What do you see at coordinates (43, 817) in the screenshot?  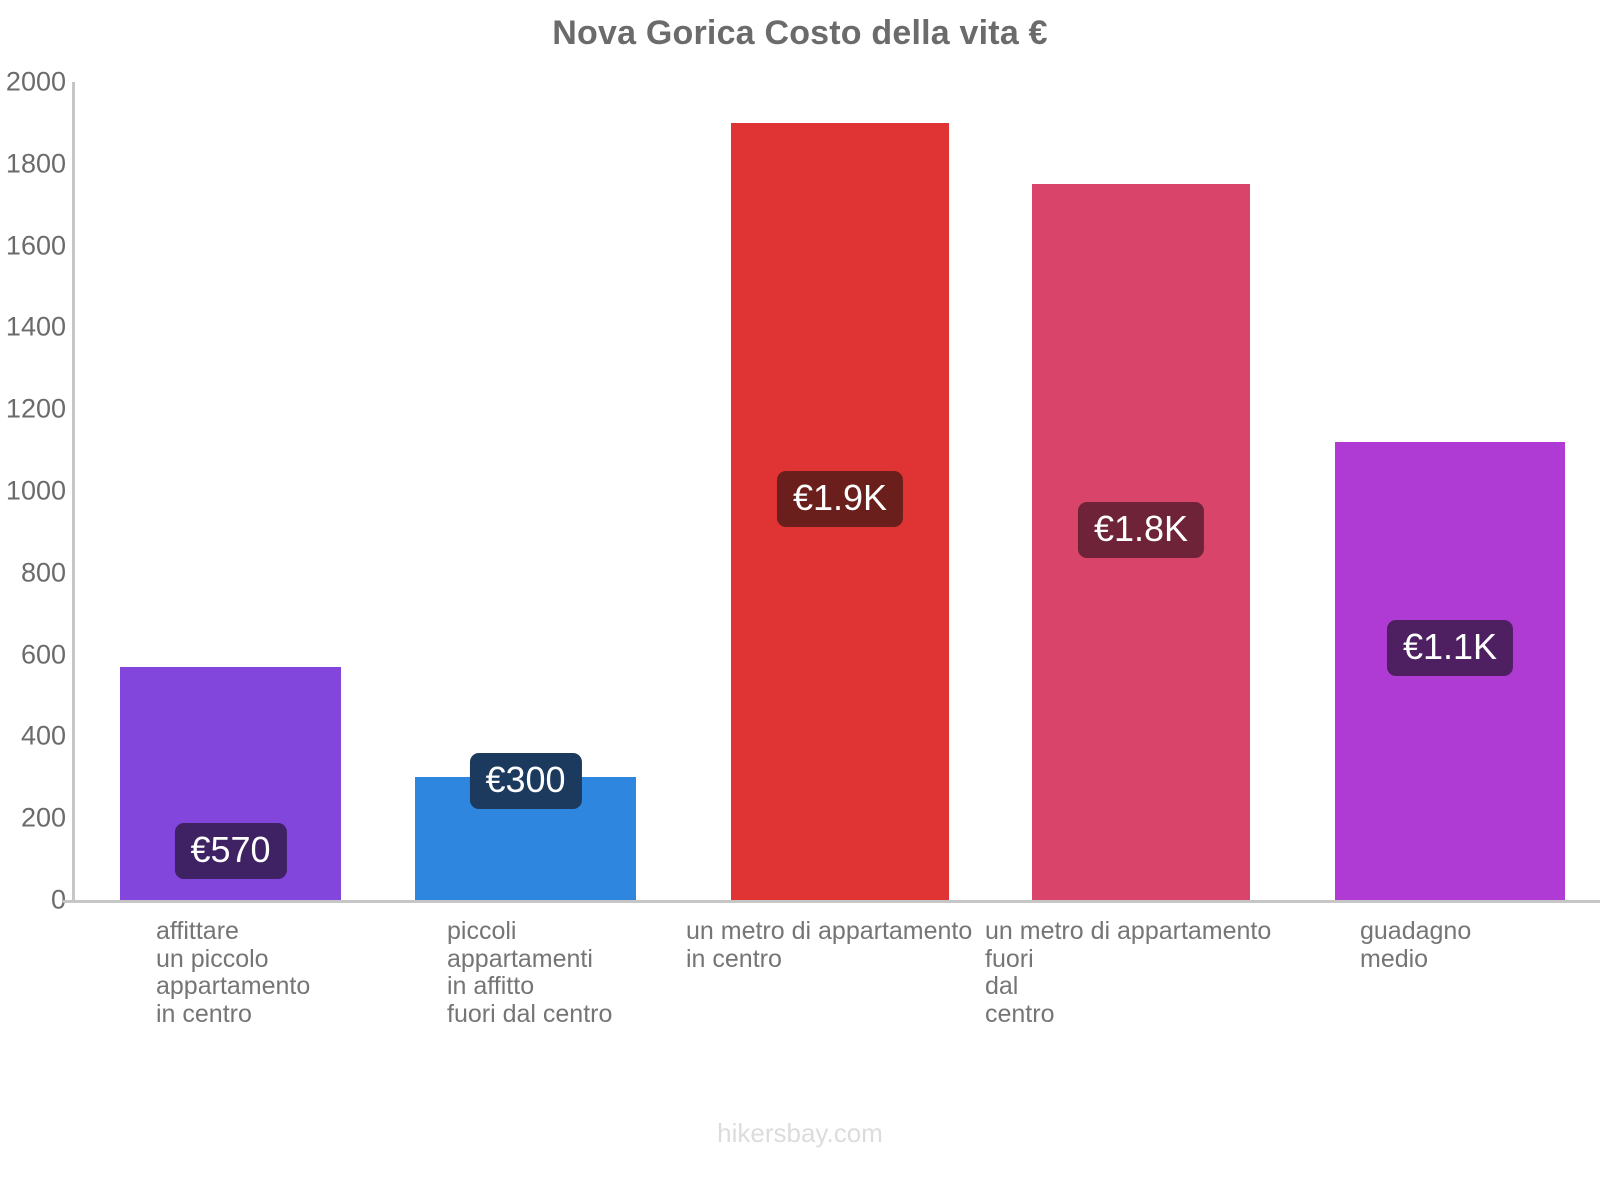 I see `y-axis-tick-label: 200` at bounding box center [43, 817].